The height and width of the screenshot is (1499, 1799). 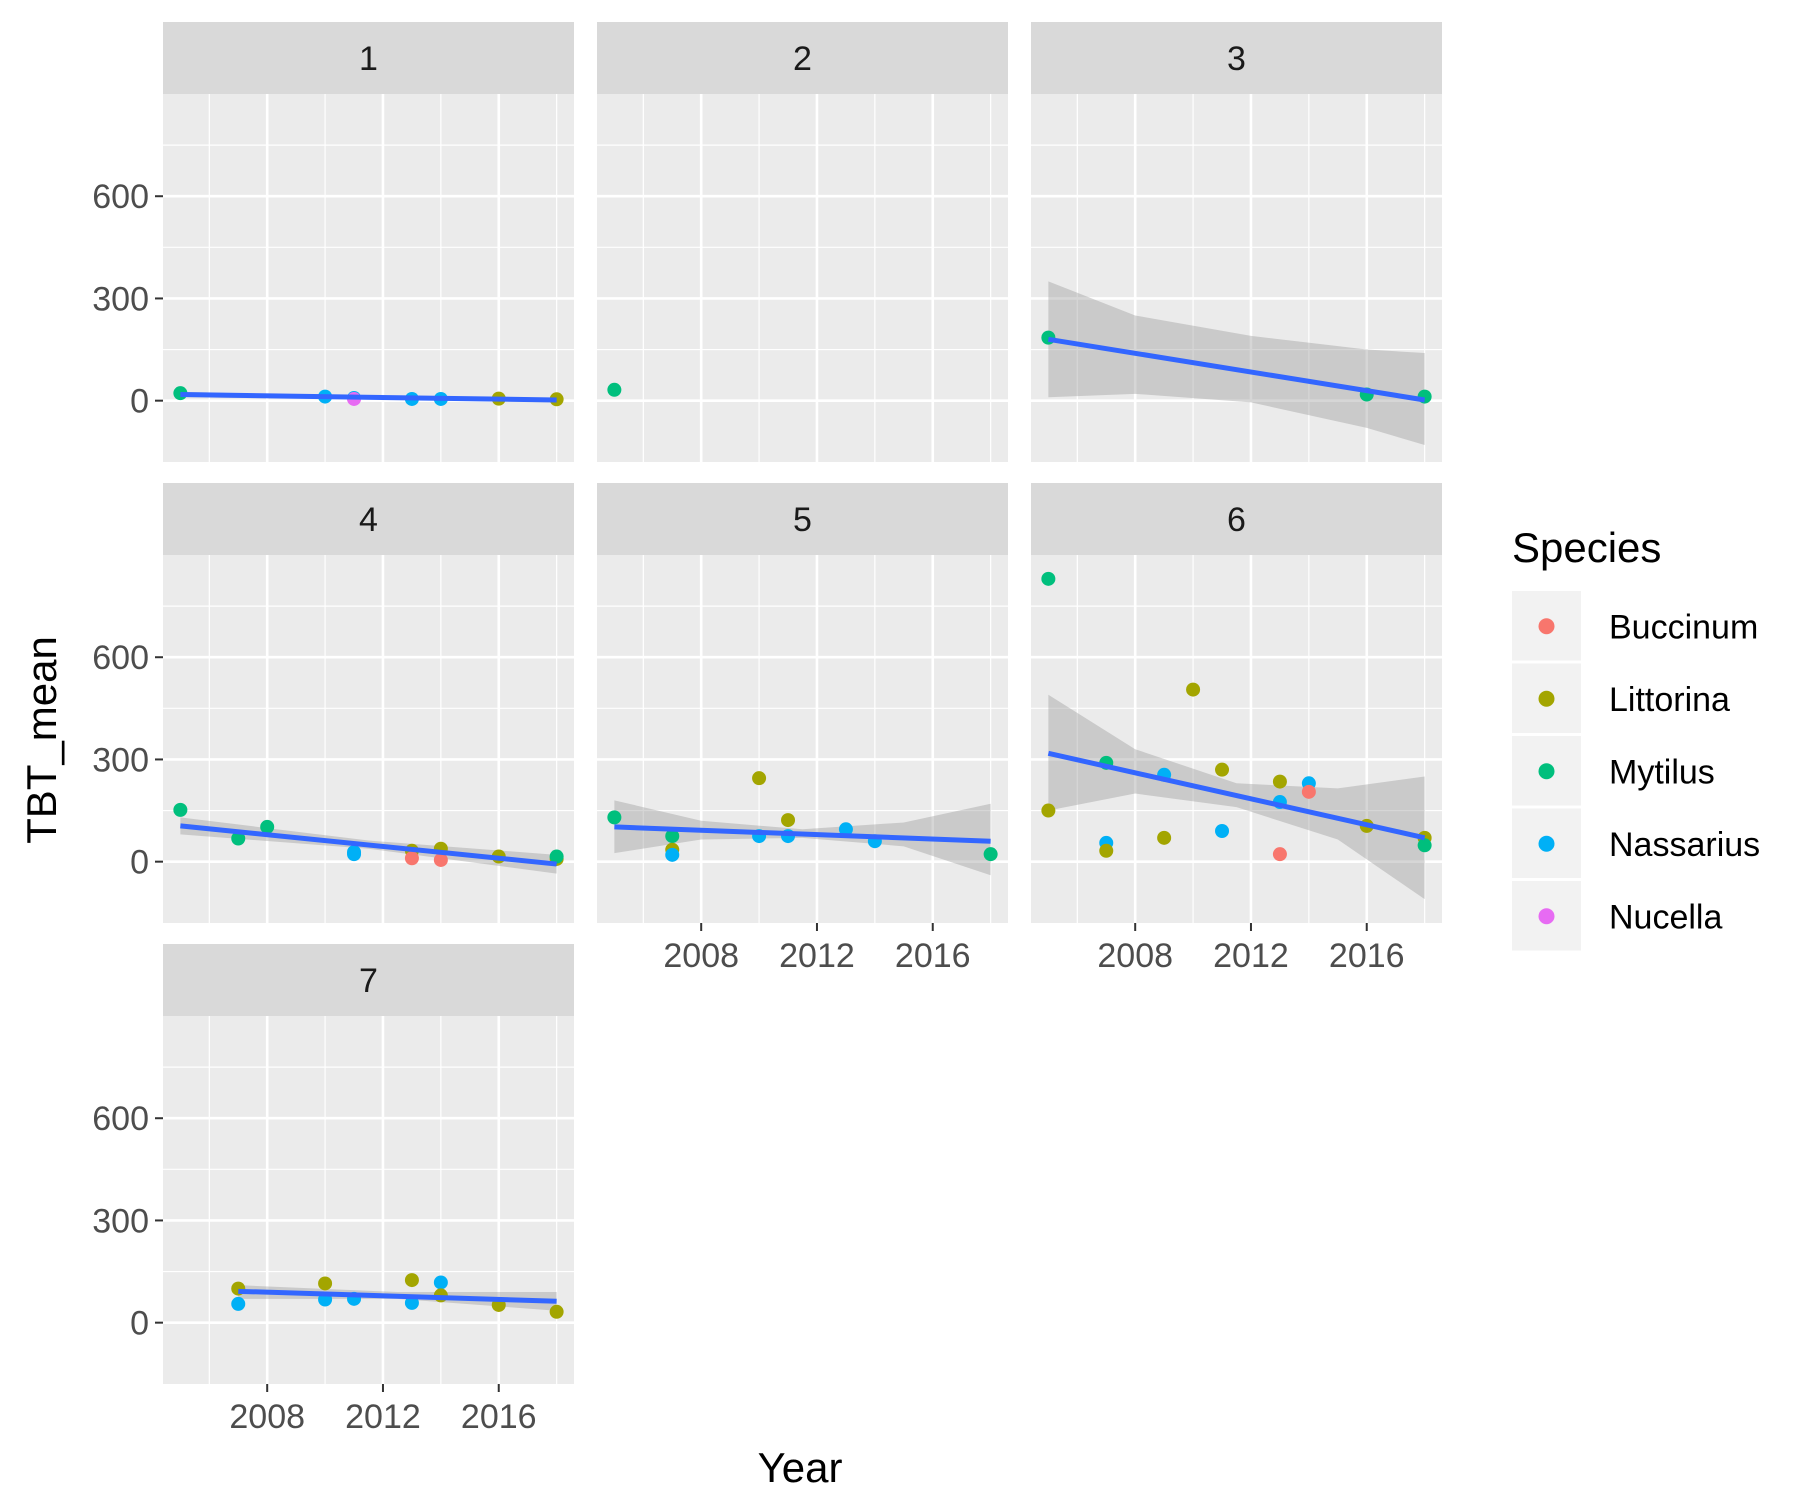 What do you see at coordinates (1546, 771) in the screenshot?
I see `legend-key-mytilus` at bounding box center [1546, 771].